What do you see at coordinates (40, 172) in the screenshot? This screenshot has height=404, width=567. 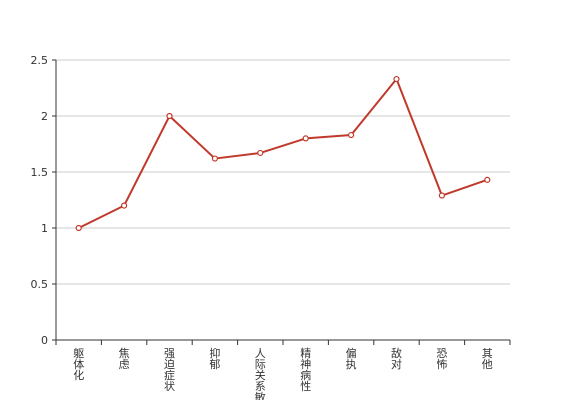 I see `y-tick-label: 1.5` at bounding box center [40, 172].